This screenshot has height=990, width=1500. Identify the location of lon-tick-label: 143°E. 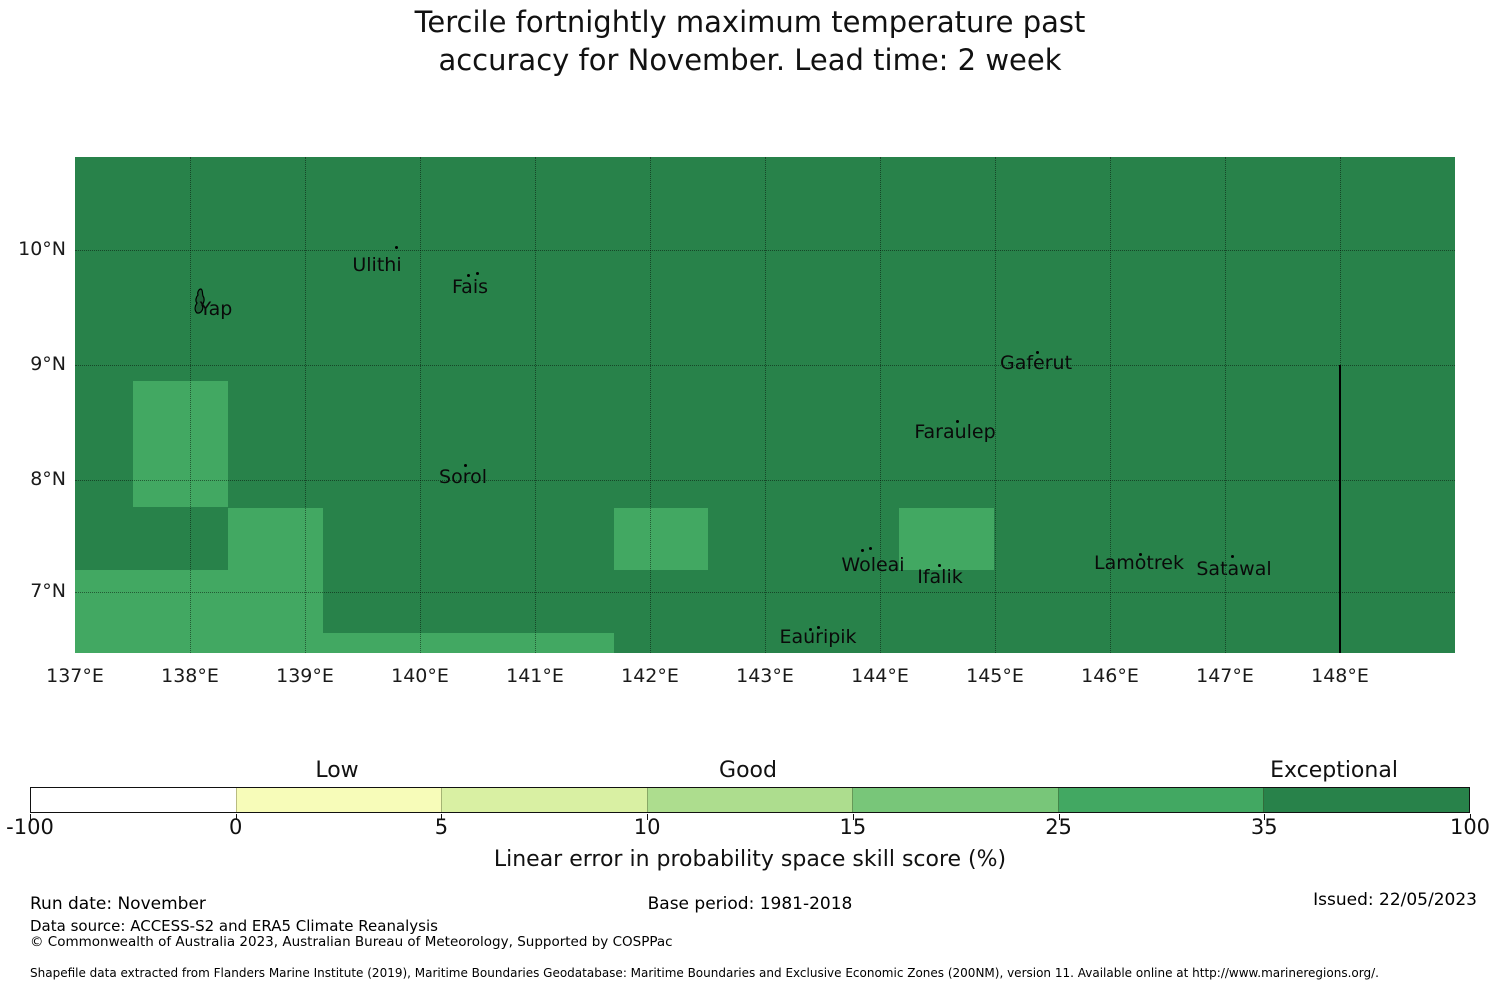
(765, 676).